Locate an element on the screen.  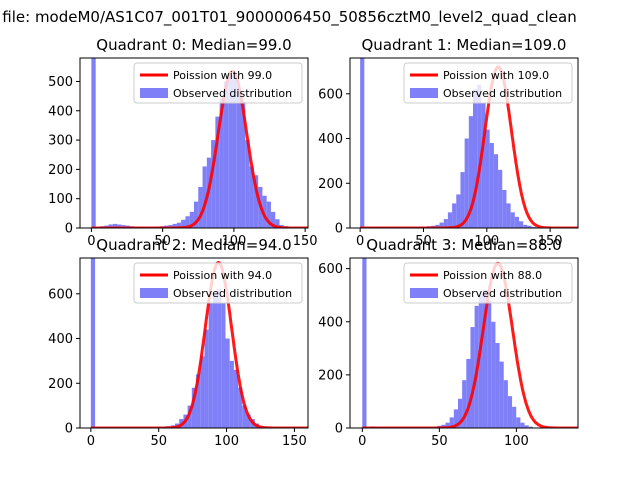
subplot-title: Quadrant 2: Median=94.0 is located at coordinates (193, 245).